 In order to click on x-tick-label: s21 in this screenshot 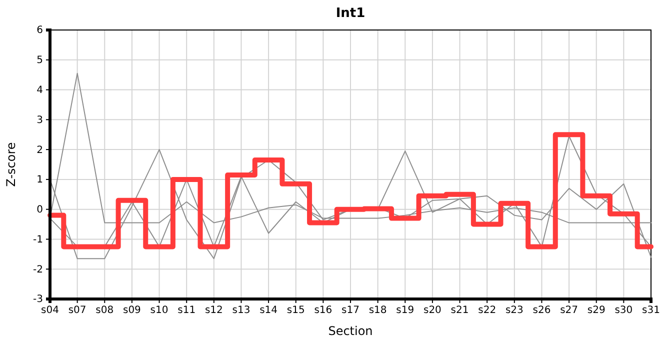, I will do `click(459, 310)`.